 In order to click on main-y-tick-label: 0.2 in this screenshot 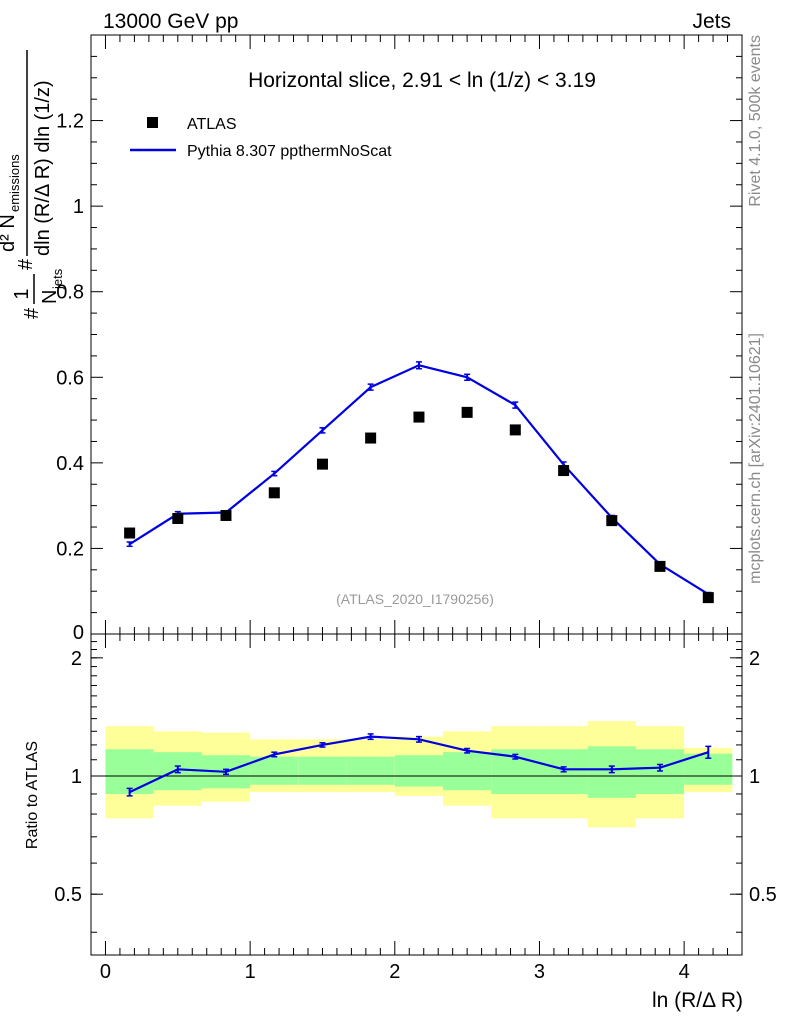, I will do `click(70, 549)`.